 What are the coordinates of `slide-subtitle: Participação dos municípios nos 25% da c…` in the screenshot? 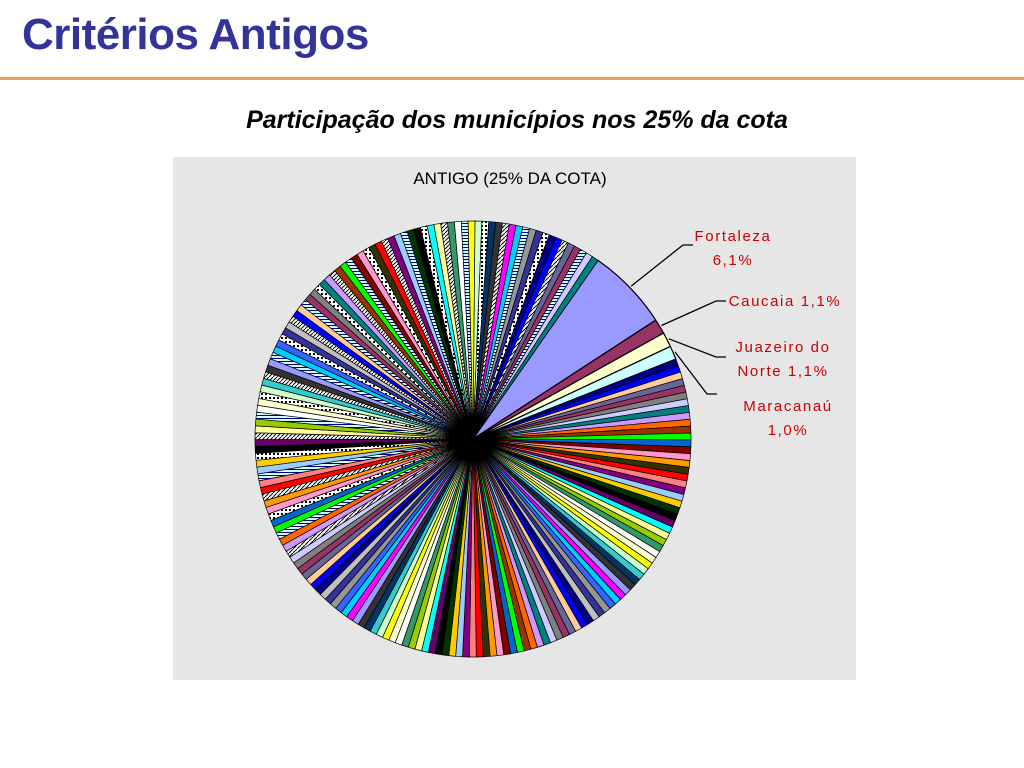 It's located at (517, 120).